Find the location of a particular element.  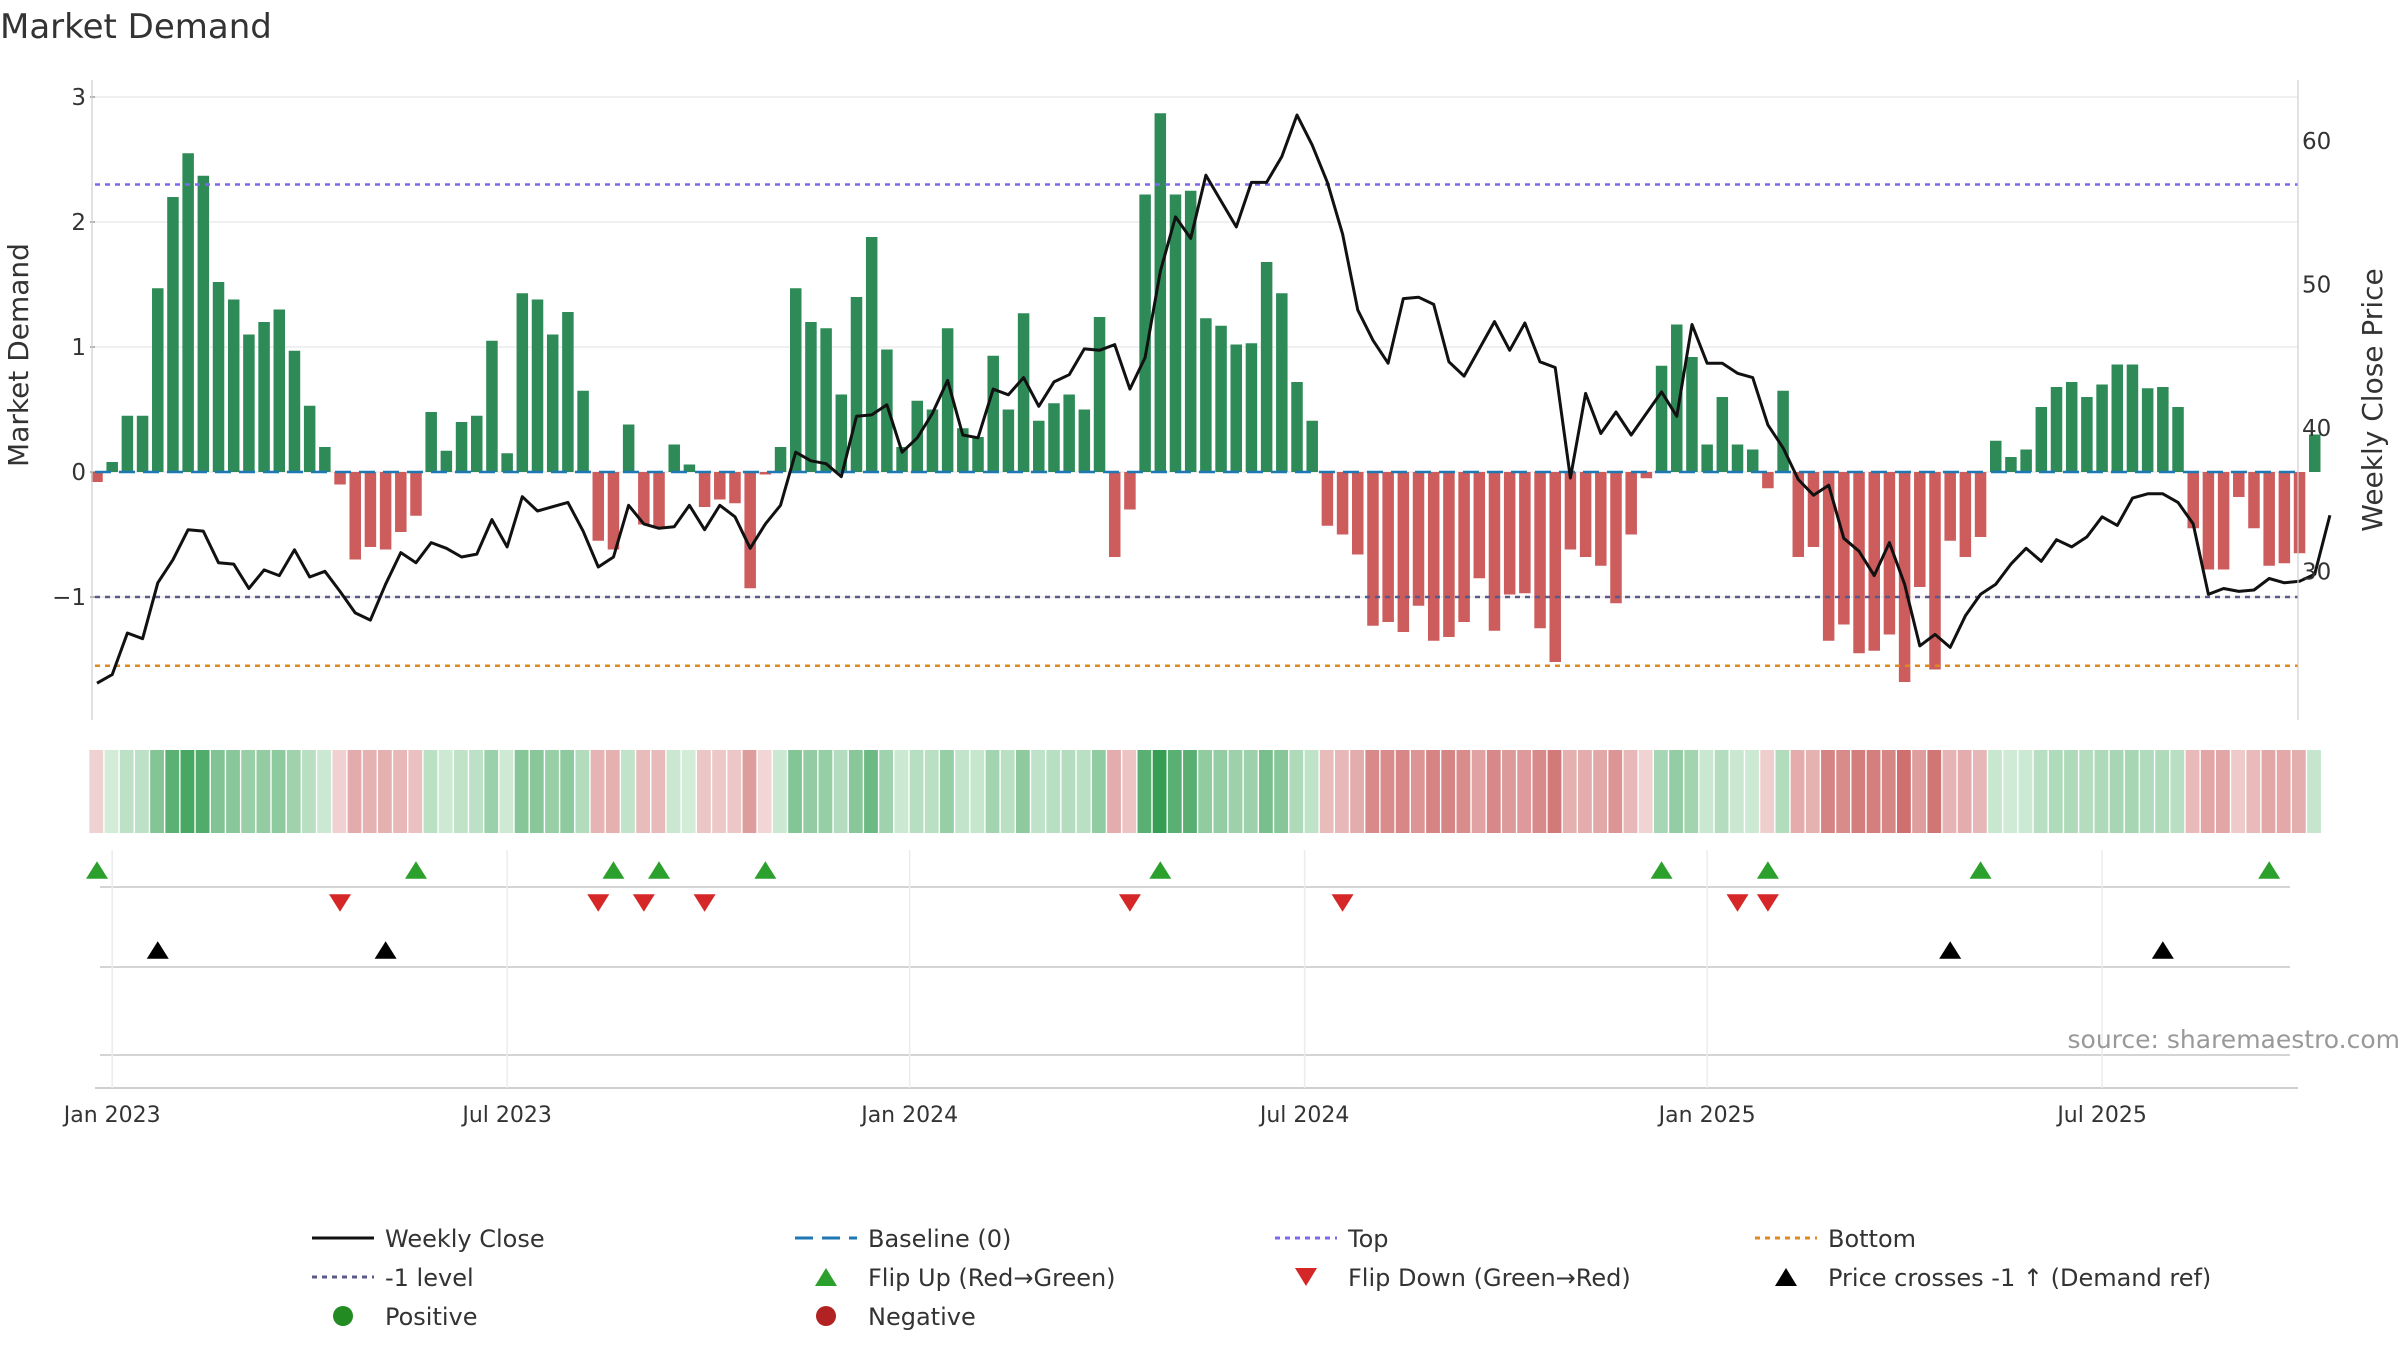

y-tick-label-right: 30 is located at coordinates (2316, 572).